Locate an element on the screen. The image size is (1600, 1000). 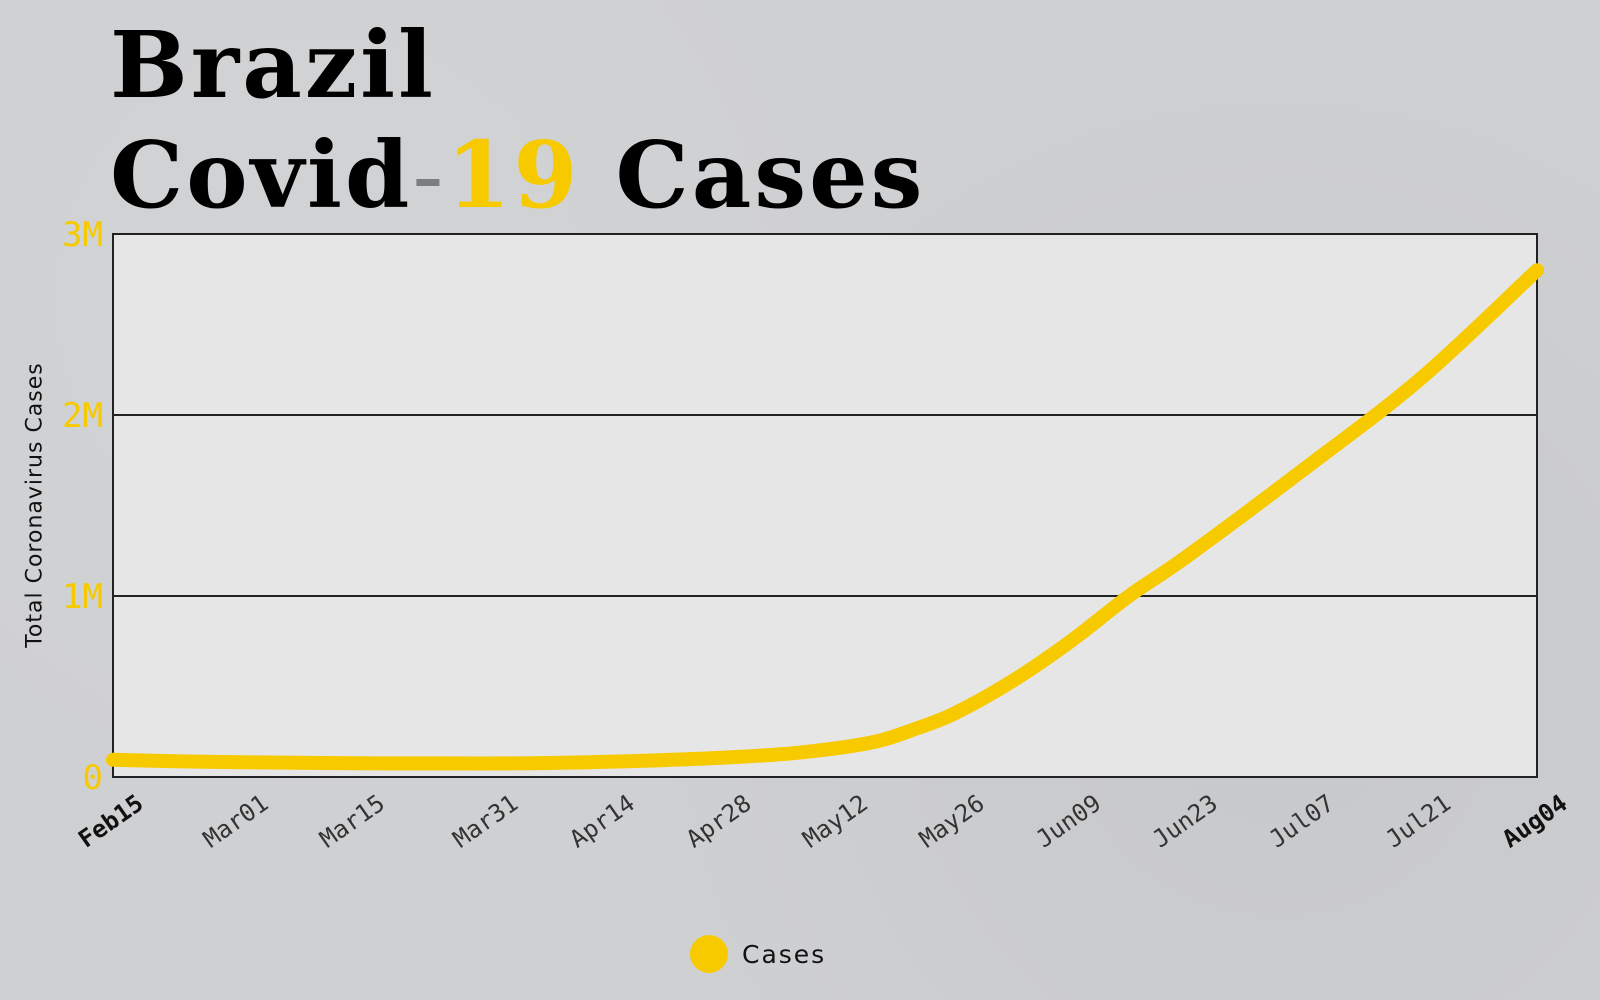
x-tick-label: Apr28 is located at coordinates (718, 821).